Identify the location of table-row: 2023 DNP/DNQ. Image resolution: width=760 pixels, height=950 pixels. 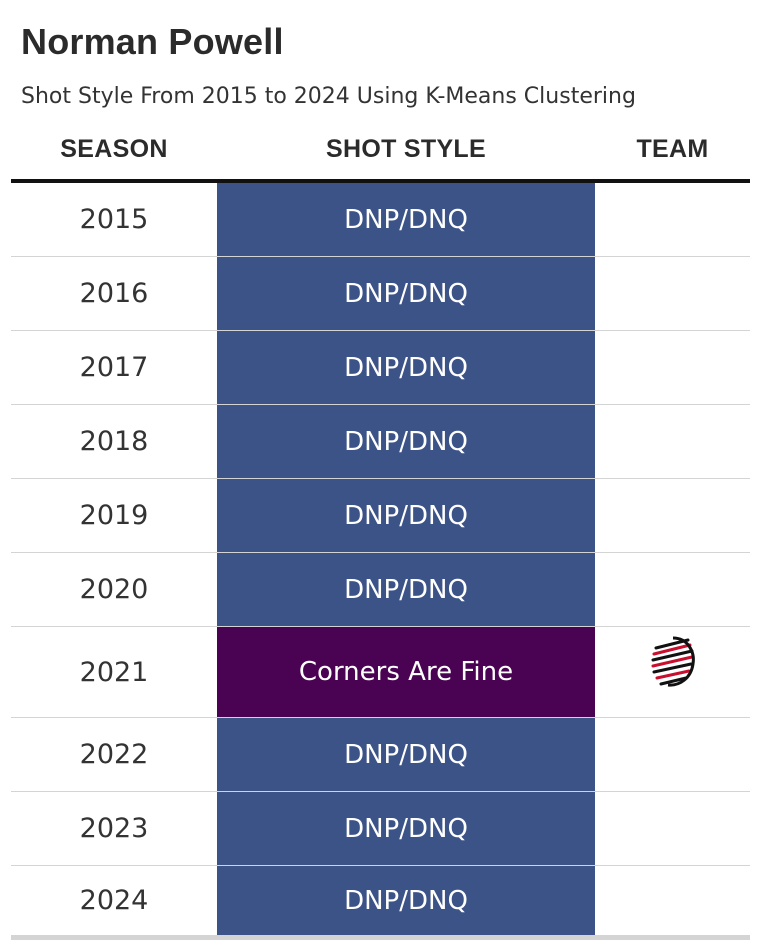
(380, 829).